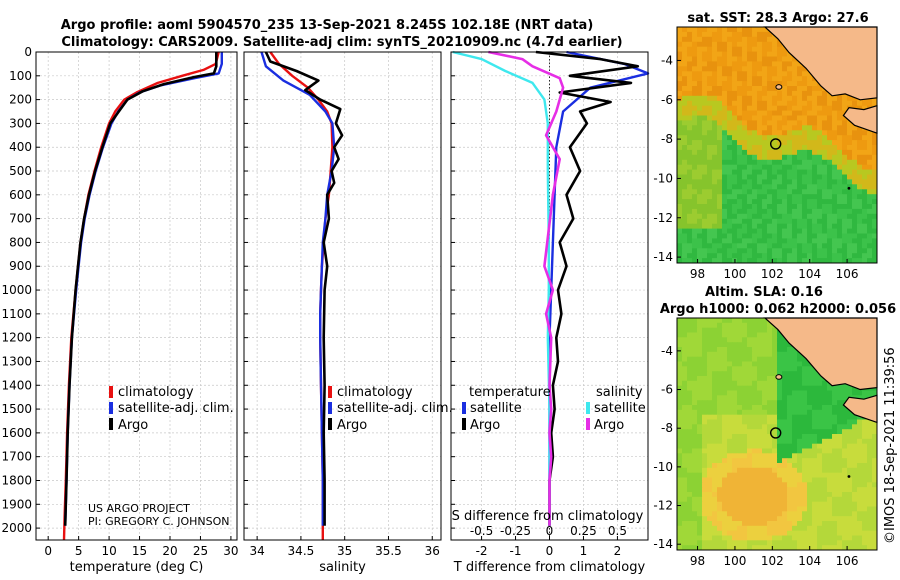 The width and height of the screenshot is (900, 580). I want to click on x-tick-label-secondary: 0.25, so click(583, 531).